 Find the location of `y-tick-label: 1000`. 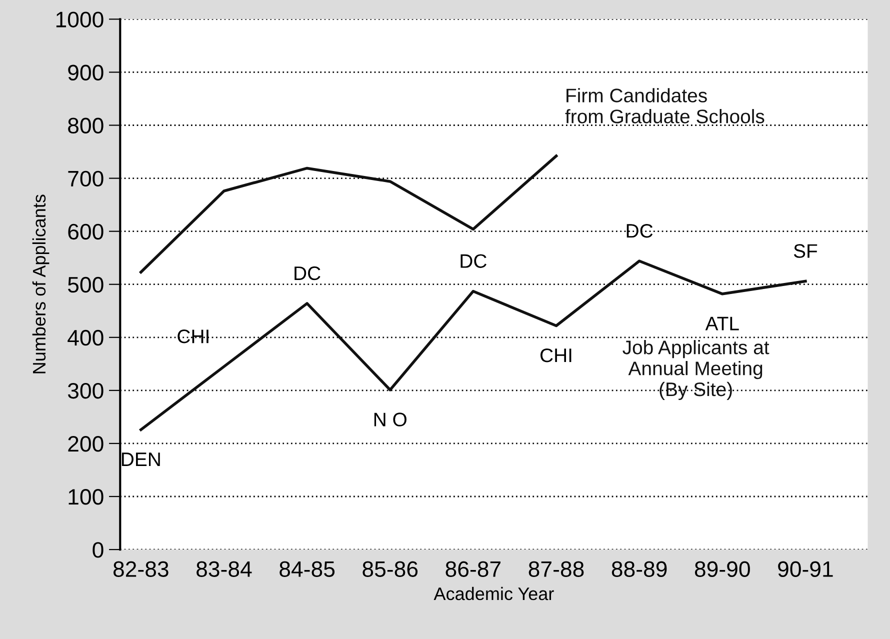

y-tick-label: 1000 is located at coordinates (80, 20).